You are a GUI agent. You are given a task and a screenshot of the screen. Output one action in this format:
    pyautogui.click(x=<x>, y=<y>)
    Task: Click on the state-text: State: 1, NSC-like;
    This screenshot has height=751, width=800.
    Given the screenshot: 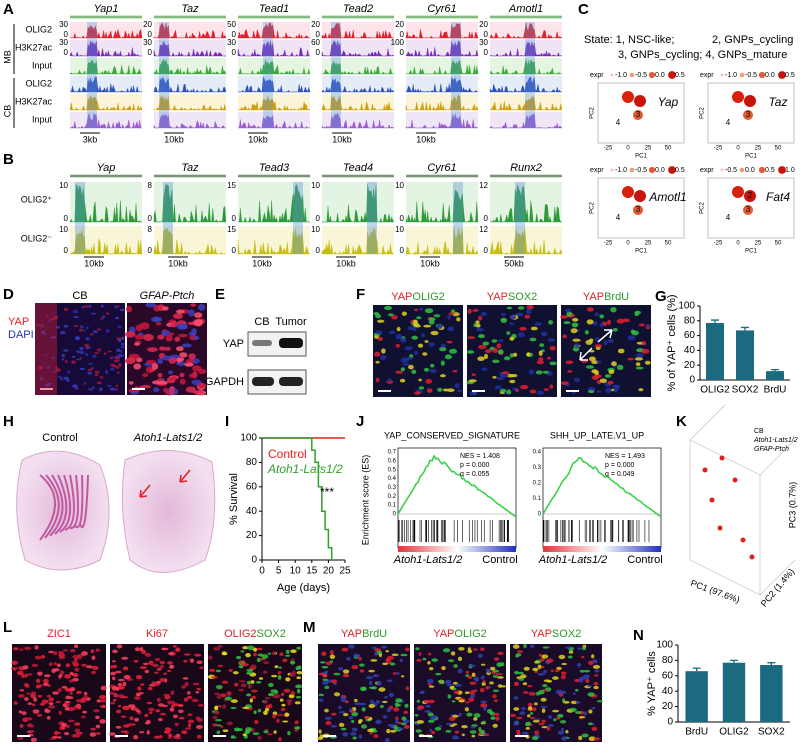 What is the action you would take?
    pyautogui.click(x=629, y=40)
    